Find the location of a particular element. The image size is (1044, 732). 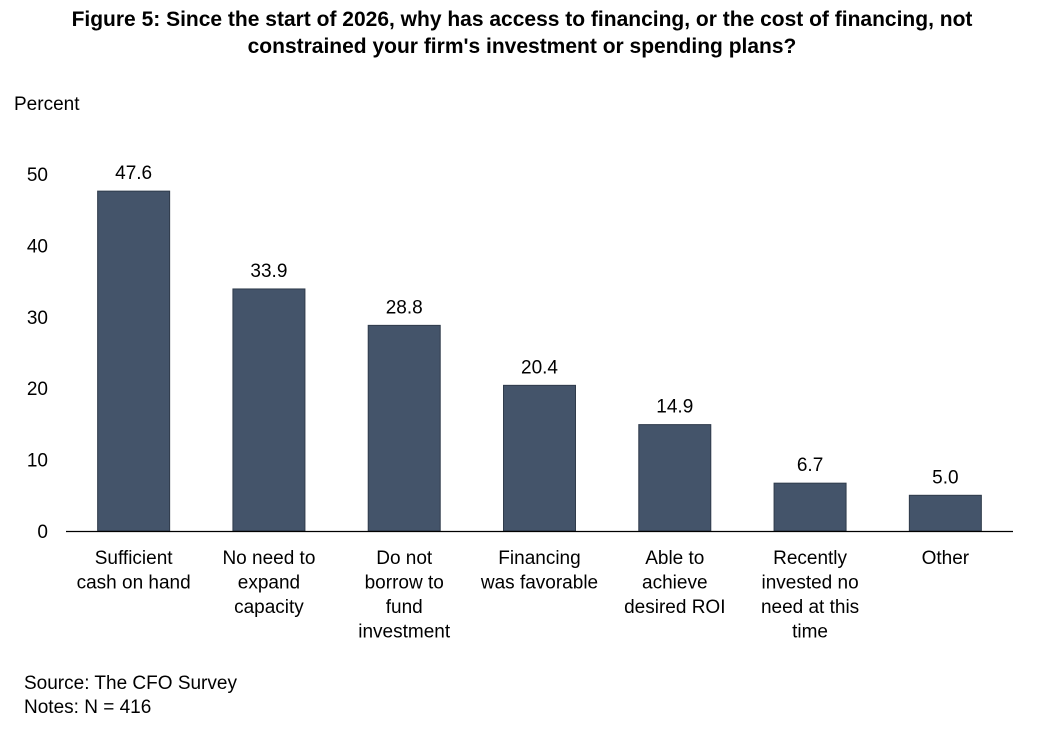

data-label: 47.6 is located at coordinates (133, 173).